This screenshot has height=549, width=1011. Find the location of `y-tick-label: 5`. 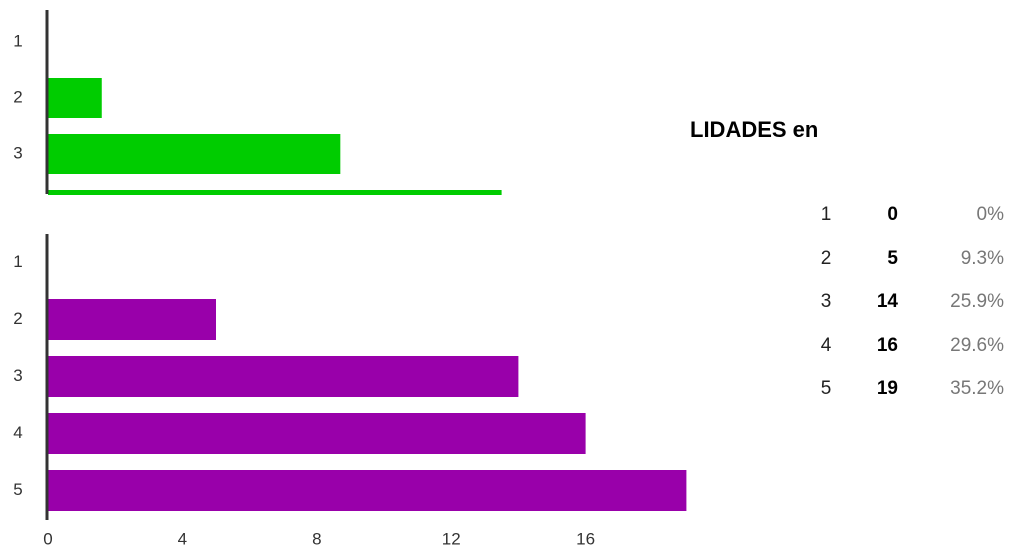

y-tick-label: 5 is located at coordinates (17, 489).